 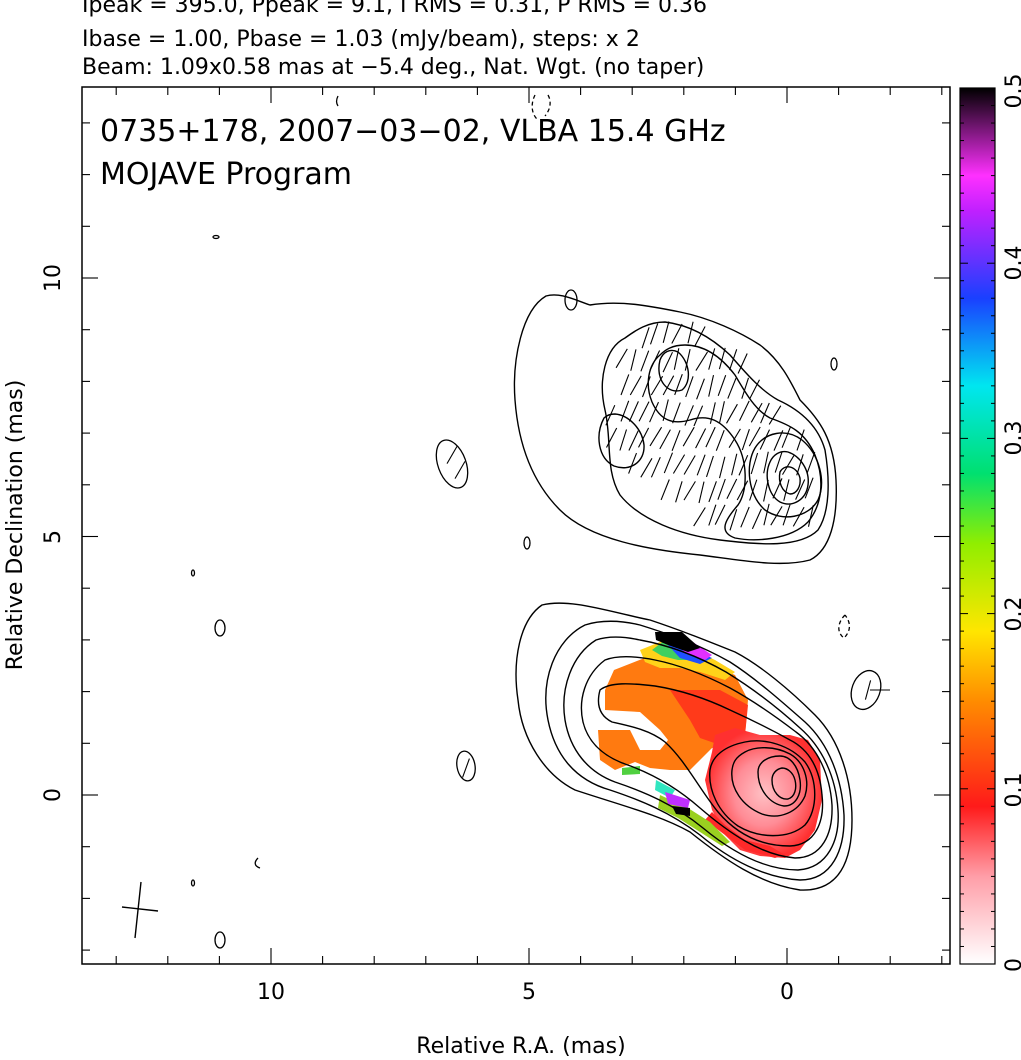 I want to click on north-contours, so click(x=675, y=429).